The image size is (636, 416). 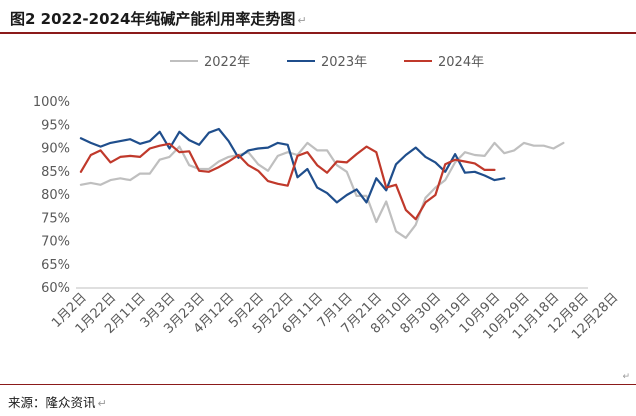 I want to click on y-tick-label: 90%, so click(x=55, y=149).